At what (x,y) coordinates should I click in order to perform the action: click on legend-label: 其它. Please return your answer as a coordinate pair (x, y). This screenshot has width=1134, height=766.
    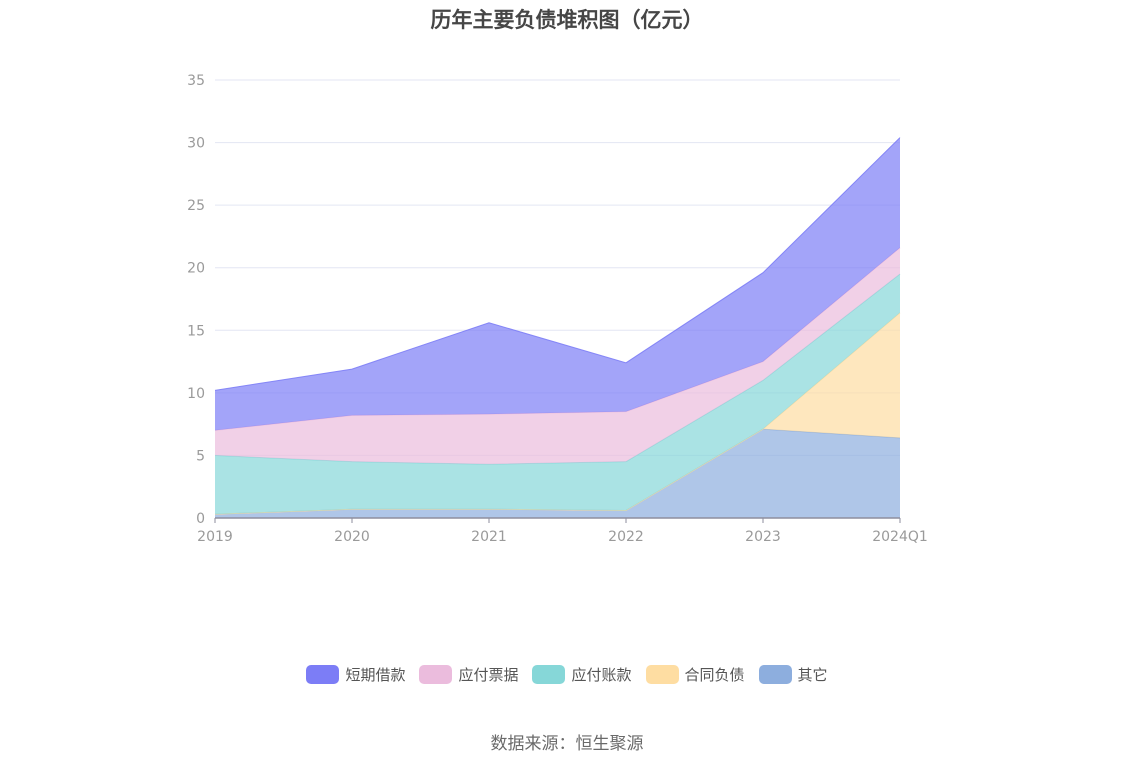
    Looking at the image, I should click on (812, 675).